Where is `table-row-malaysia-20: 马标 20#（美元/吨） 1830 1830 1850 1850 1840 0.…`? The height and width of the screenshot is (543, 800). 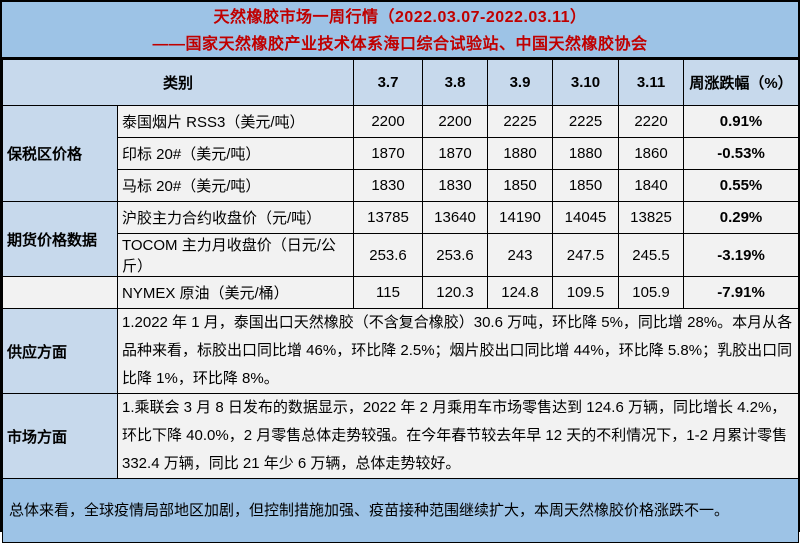 table-row-malaysia-20: 马标 20#（美元/吨） 1830 1830 1850 1850 1840 0.… is located at coordinates (401, 185).